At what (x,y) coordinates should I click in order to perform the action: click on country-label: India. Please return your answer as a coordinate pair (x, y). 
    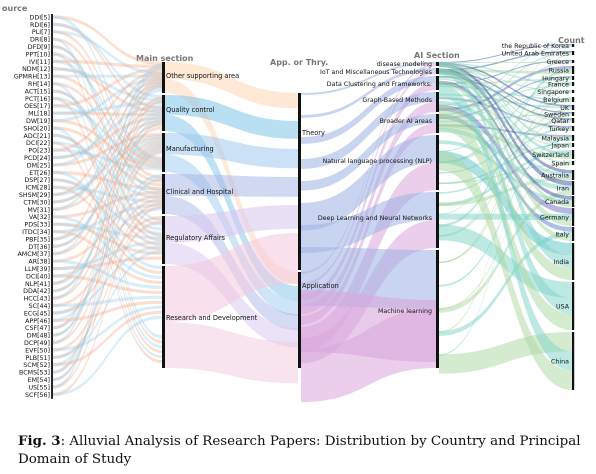
    Looking at the image, I should click on (562, 262).